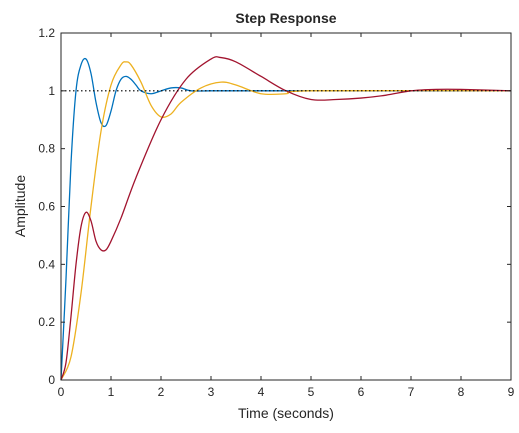 The height and width of the screenshot is (433, 519). What do you see at coordinates (285, 18) in the screenshot?
I see `chart-title: Step Response` at bounding box center [285, 18].